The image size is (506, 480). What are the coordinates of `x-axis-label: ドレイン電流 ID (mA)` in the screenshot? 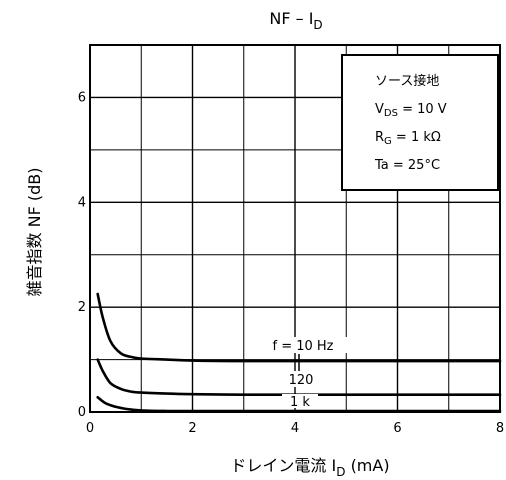 It's located at (309, 467).